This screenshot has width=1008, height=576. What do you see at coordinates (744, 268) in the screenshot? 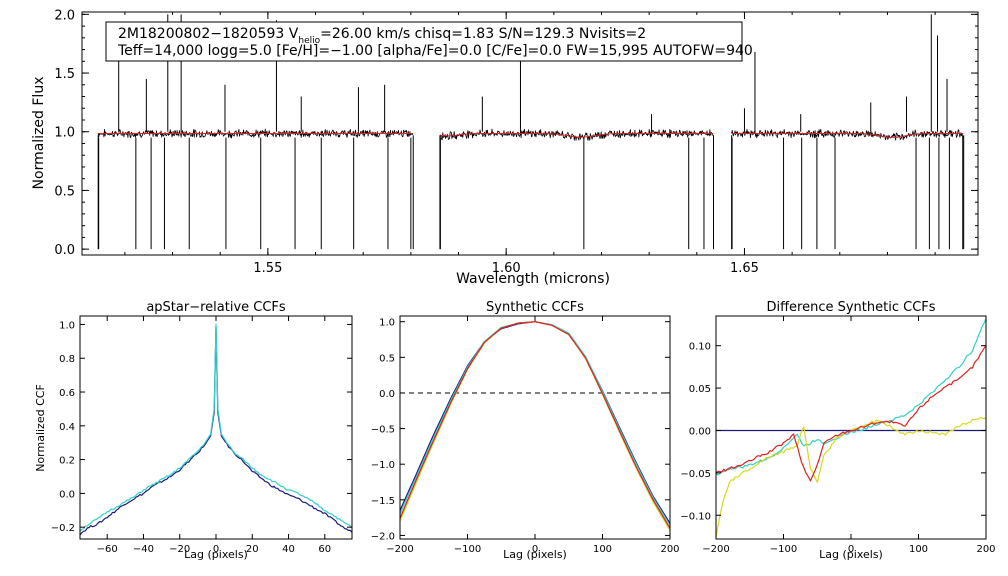
I see `spectrum-x-tick-label: 1.65` at bounding box center [744, 268].